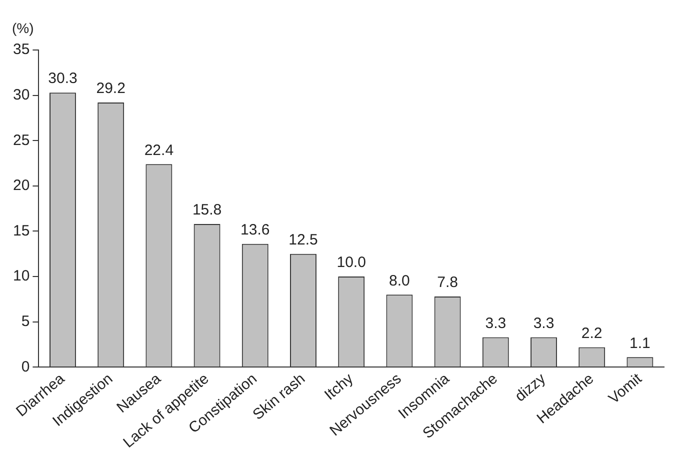 This screenshot has width=674, height=460. I want to click on data-label: 10.0, so click(351, 263).